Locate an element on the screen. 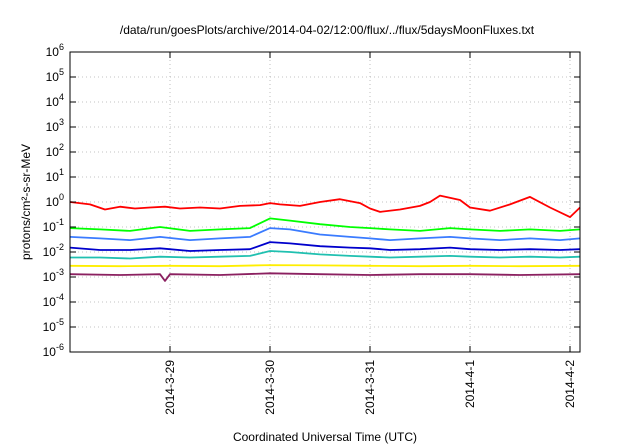 The height and width of the screenshot is (448, 640). y-tick-label: 10⁰ is located at coordinates (55, 200).